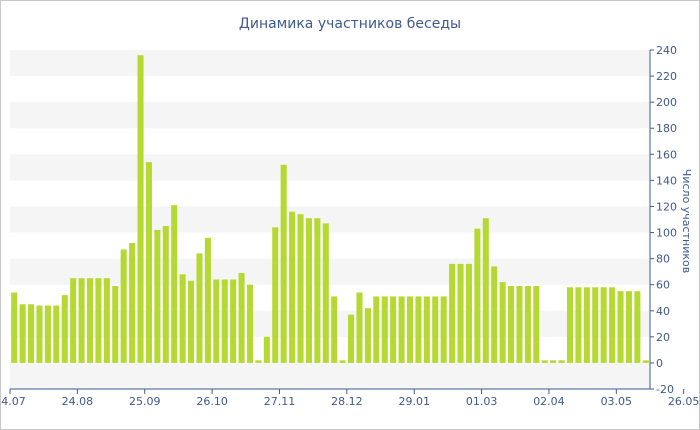  I want to click on y-tick-label: 60, so click(663, 285).